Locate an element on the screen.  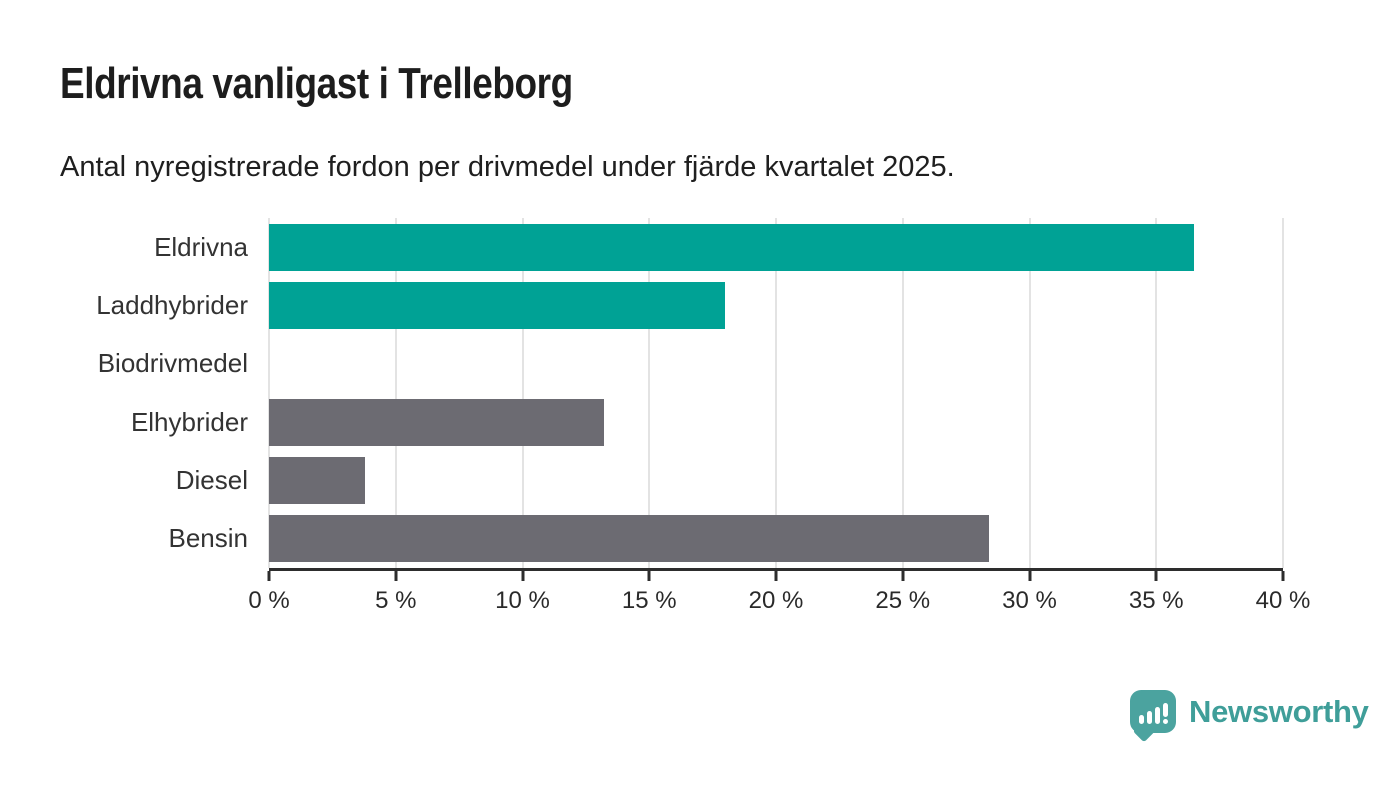
x-axis: 0 % 5 % 10 % 15 % 20 % 25 % 30 % 35 % 40 % is located at coordinates (779, 601).